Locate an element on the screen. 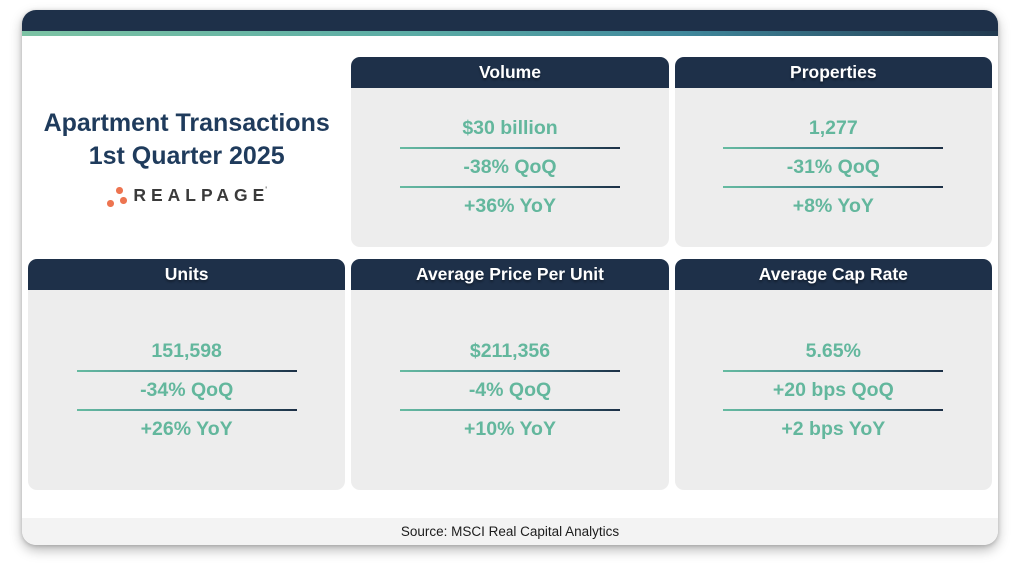 Image resolution: width=1020 pixels, height=571 pixels. metric-qoq: -34% QoQ is located at coordinates (187, 389).